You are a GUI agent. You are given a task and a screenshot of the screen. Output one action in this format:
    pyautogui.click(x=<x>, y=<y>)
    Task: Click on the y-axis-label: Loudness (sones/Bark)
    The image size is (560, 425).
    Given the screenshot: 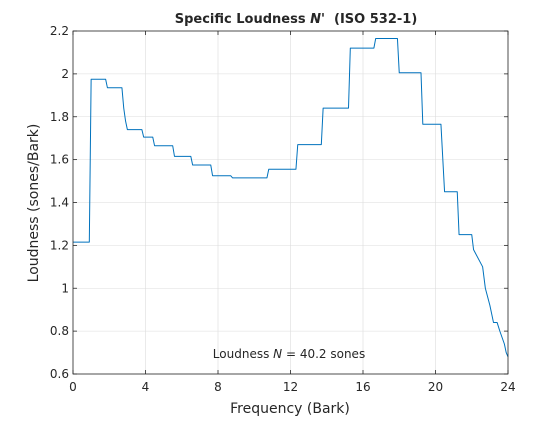 What is the action you would take?
    pyautogui.click(x=34, y=203)
    